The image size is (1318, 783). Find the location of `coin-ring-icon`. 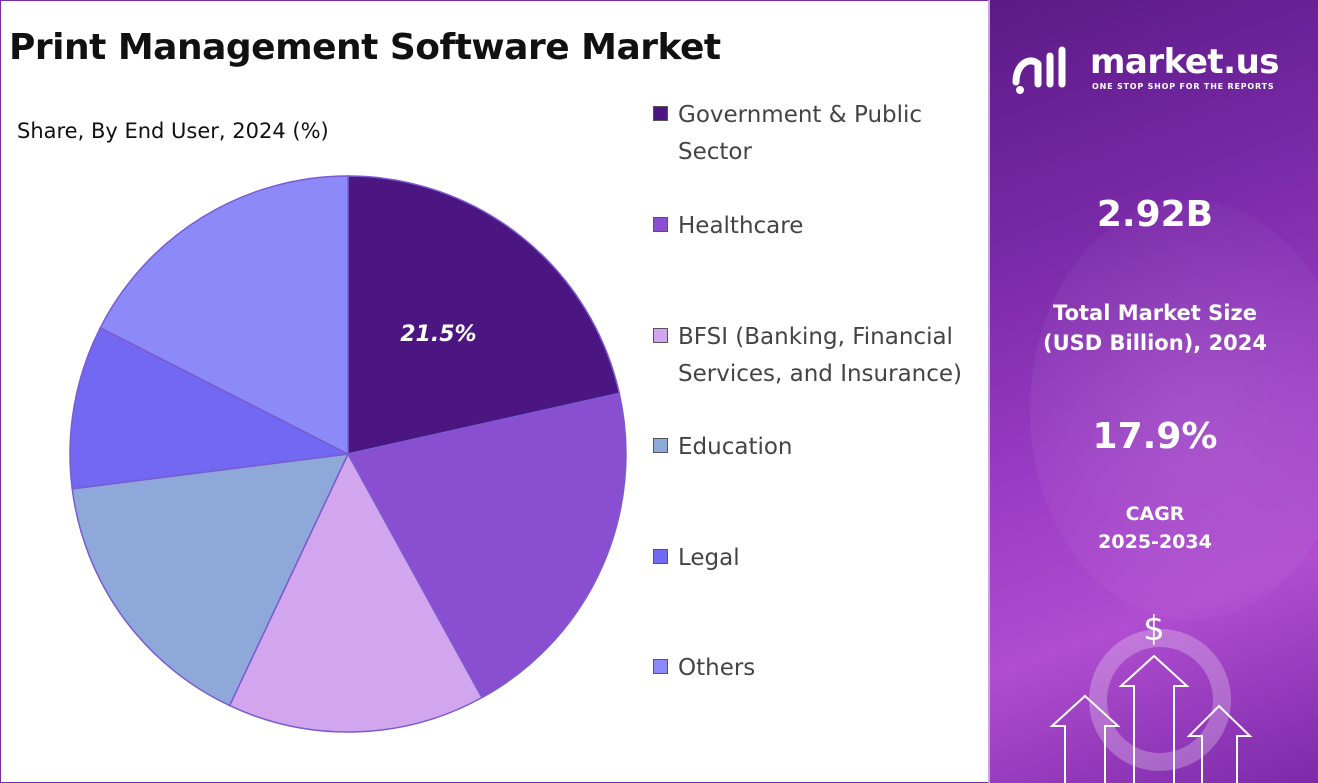

coin-ring-icon is located at coordinates (1160, 700).